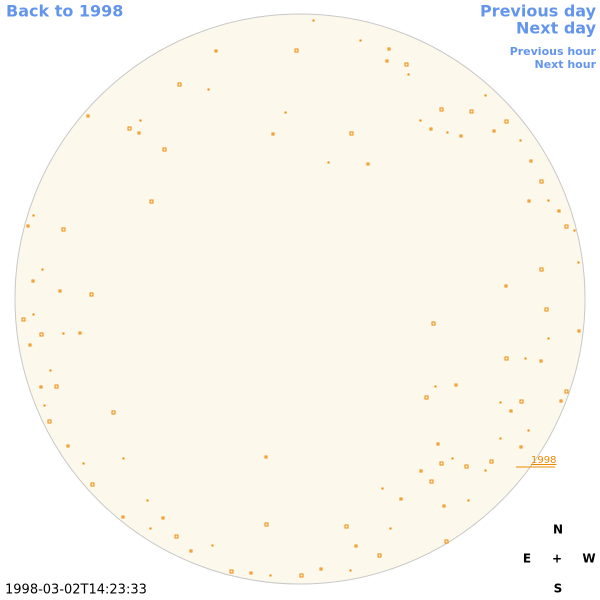  What do you see at coordinates (76, 590) in the screenshot?
I see `timestamp: 1998-03-02T14:23:33` at bounding box center [76, 590].